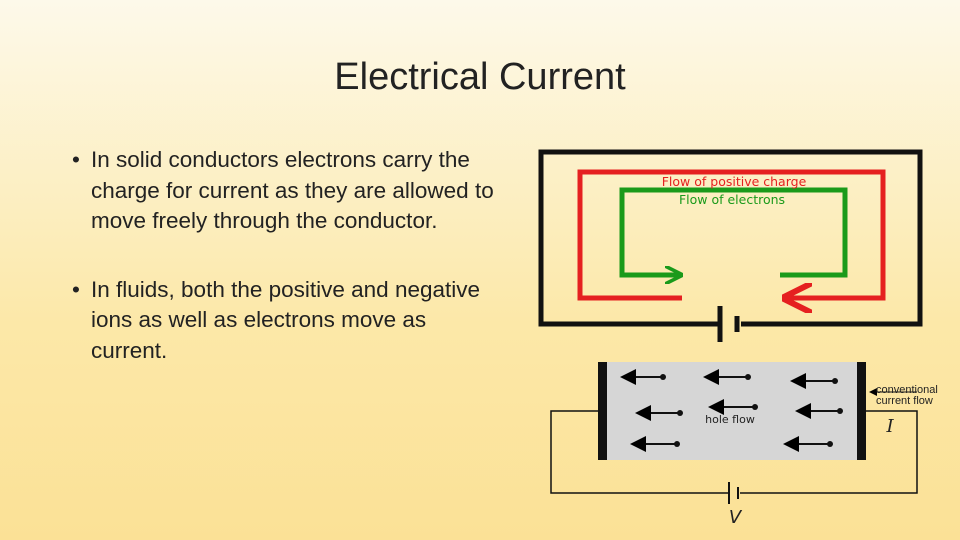 Image resolution: width=960 pixels, height=540 pixels. I want to click on diagram-label: I, so click(889, 426).